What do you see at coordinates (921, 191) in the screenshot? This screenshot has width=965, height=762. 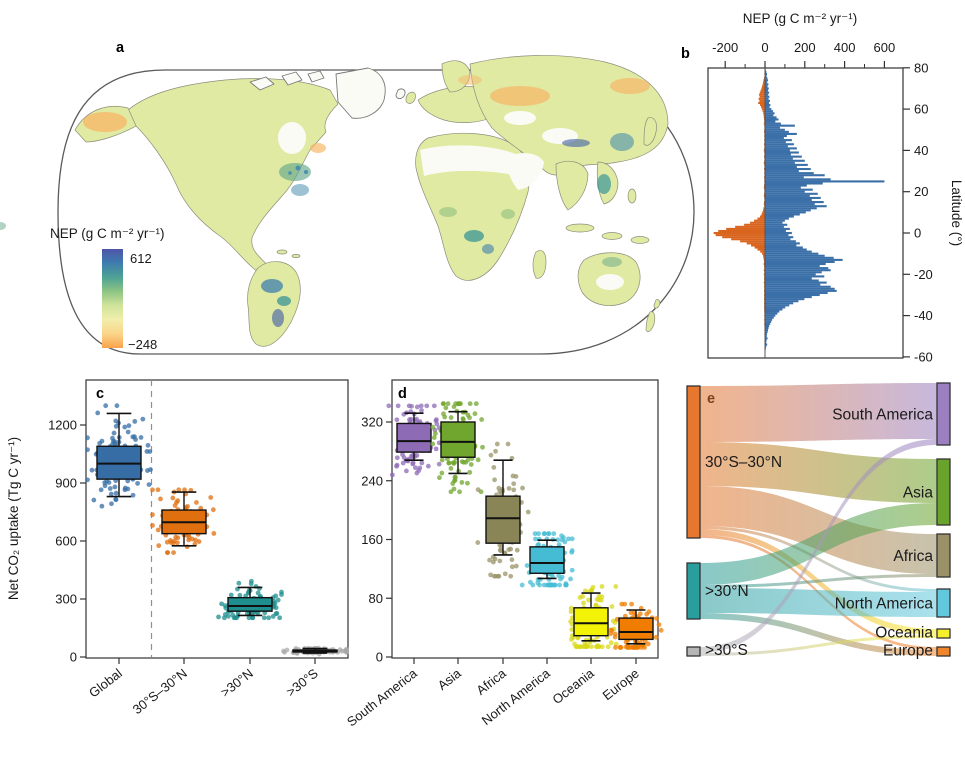 I see `pb-ytick: 20` at bounding box center [921, 191].